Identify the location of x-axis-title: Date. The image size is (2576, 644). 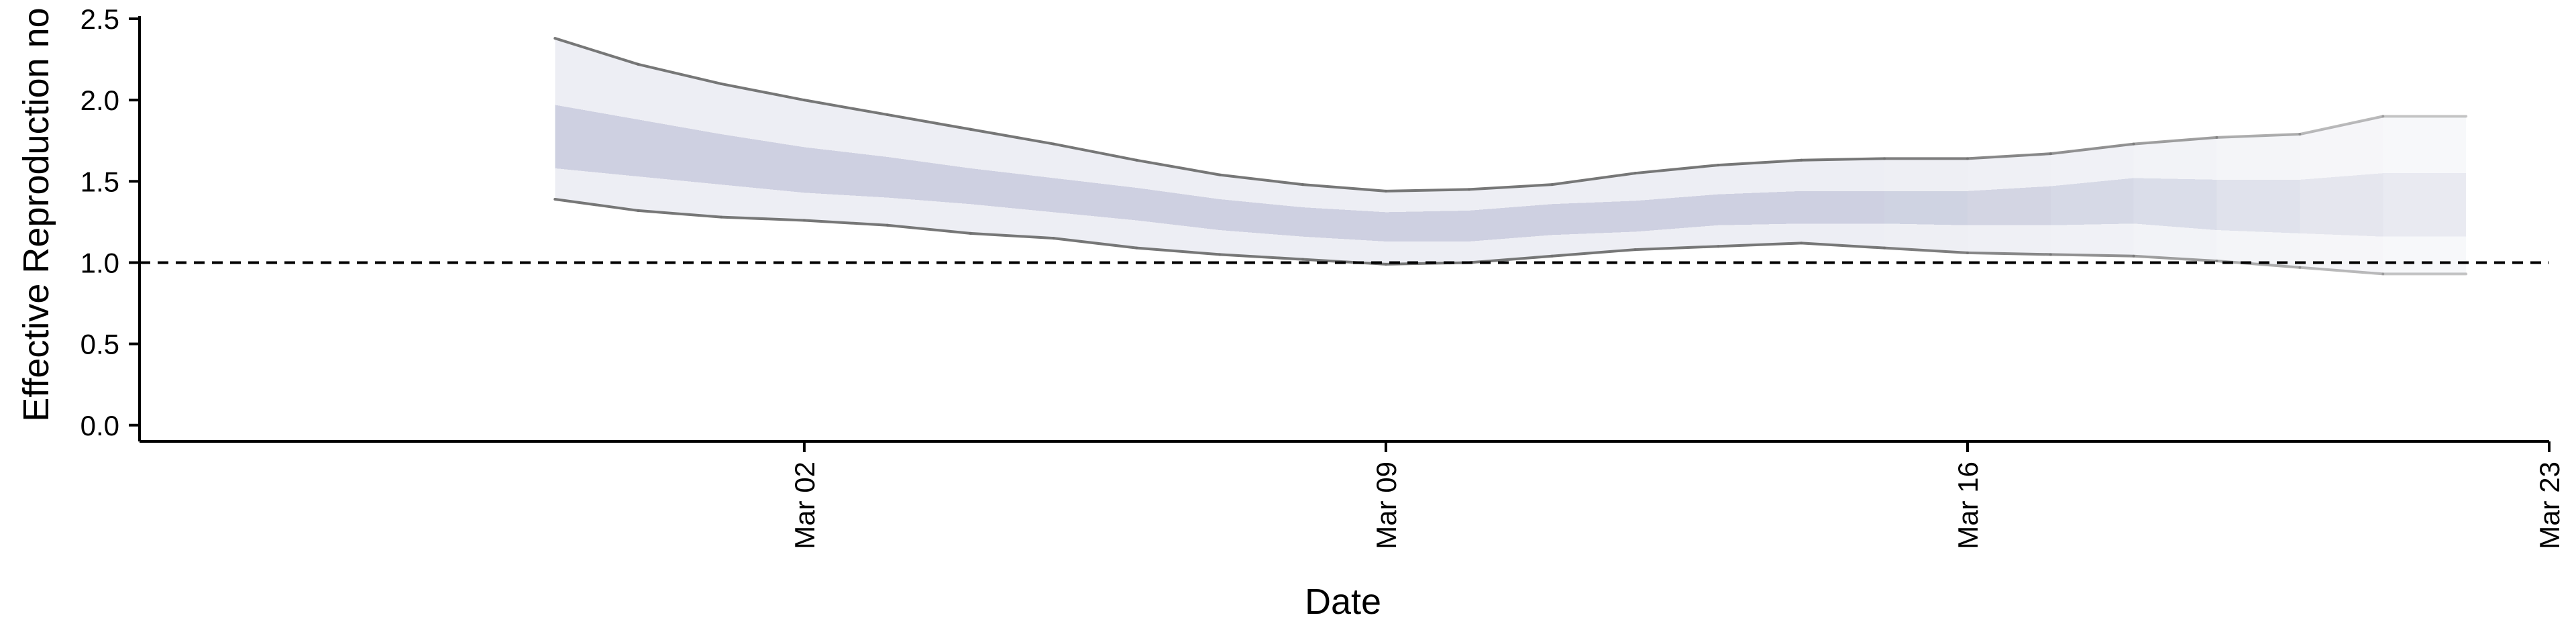
(1343, 602).